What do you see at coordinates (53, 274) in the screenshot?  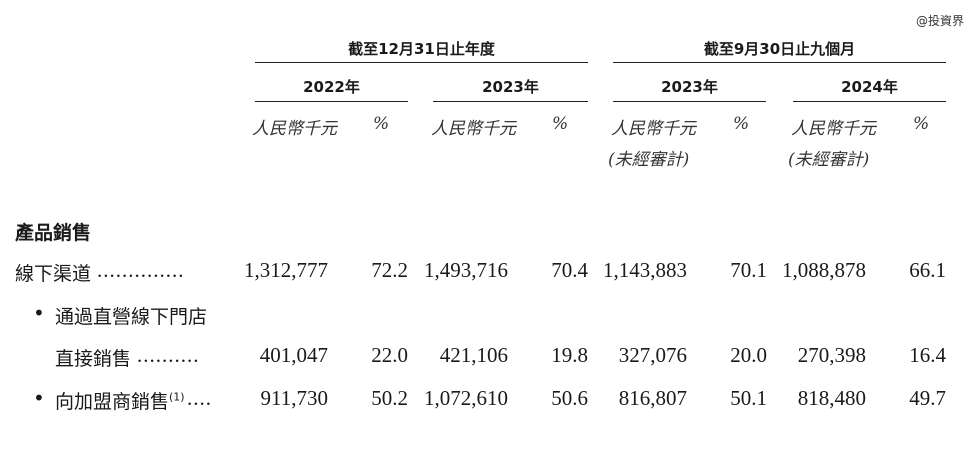 I see `row-label-offline: 線下渠道` at bounding box center [53, 274].